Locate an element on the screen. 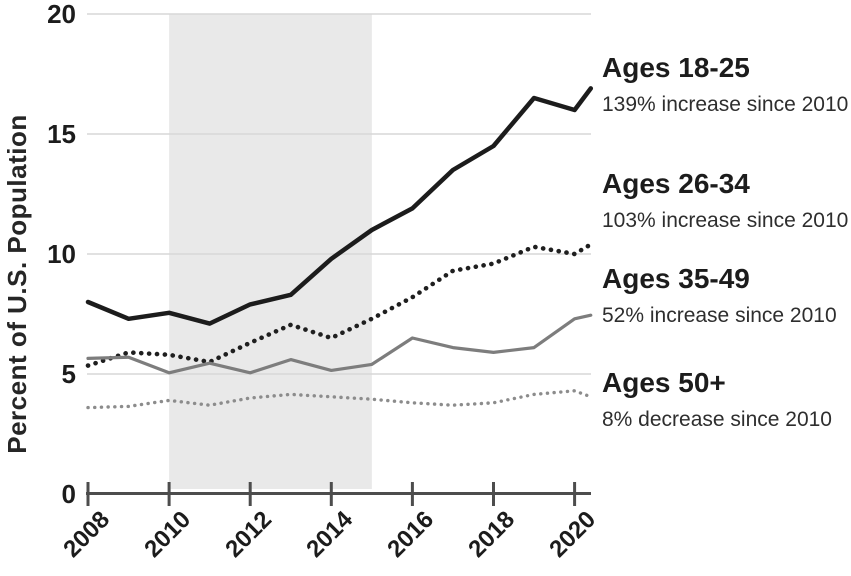 The width and height of the screenshot is (851, 576). legend-entry-ages-26-34: Ages 26-34 103% increase since 2010 is located at coordinates (726, 200).